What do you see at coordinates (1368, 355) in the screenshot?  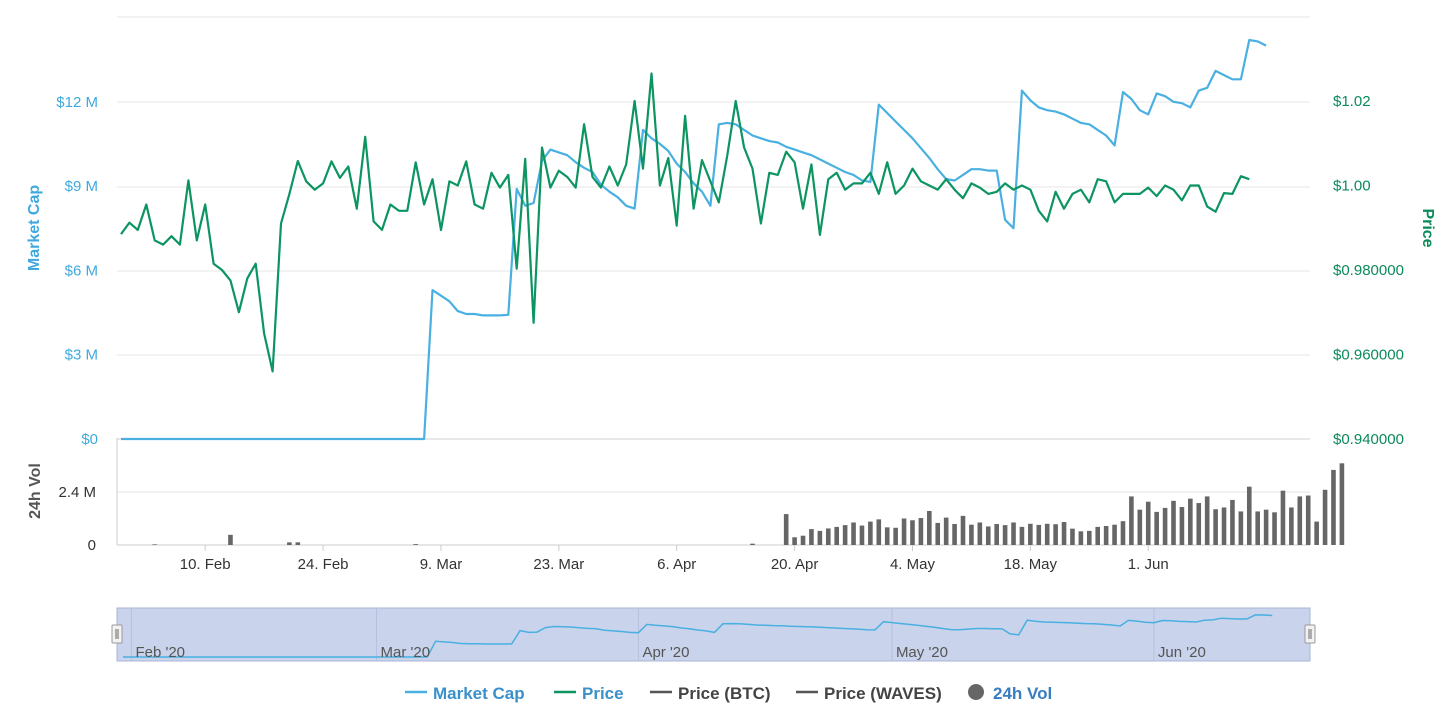 I see `price-tick-label: $0.960000` at bounding box center [1368, 355].